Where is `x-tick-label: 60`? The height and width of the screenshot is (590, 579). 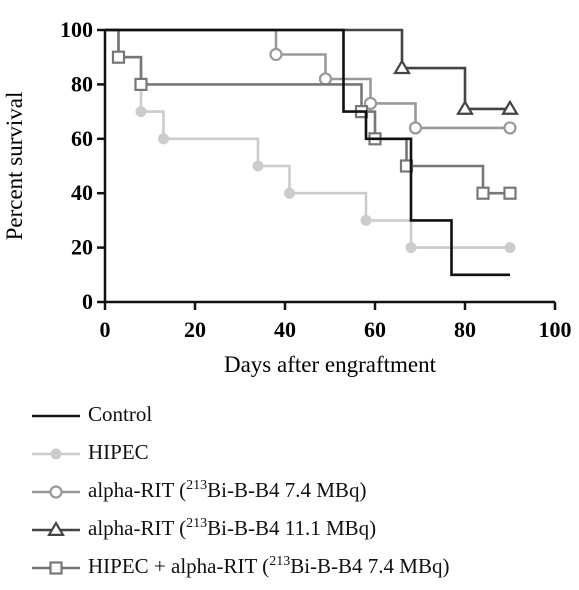
x-tick-label: 60 is located at coordinates (375, 329).